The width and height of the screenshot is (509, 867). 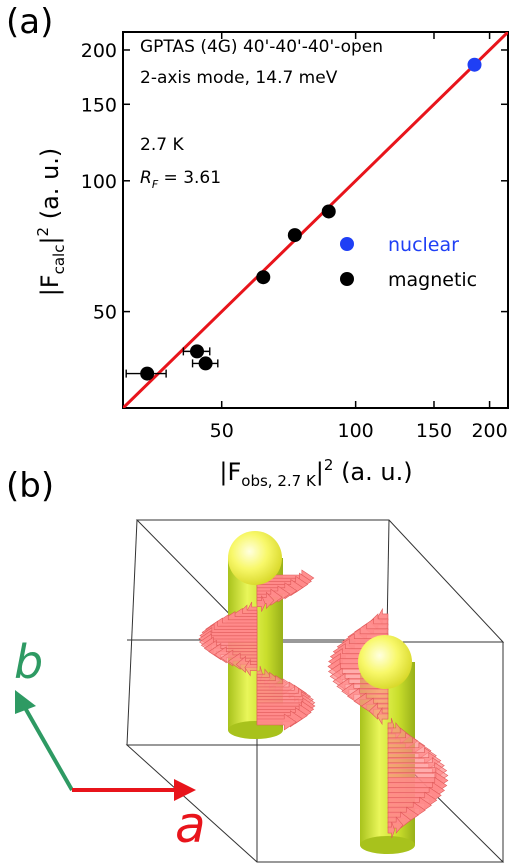 What do you see at coordinates (474, 64) in the screenshot?
I see `data-point-nuclear` at bounding box center [474, 64].